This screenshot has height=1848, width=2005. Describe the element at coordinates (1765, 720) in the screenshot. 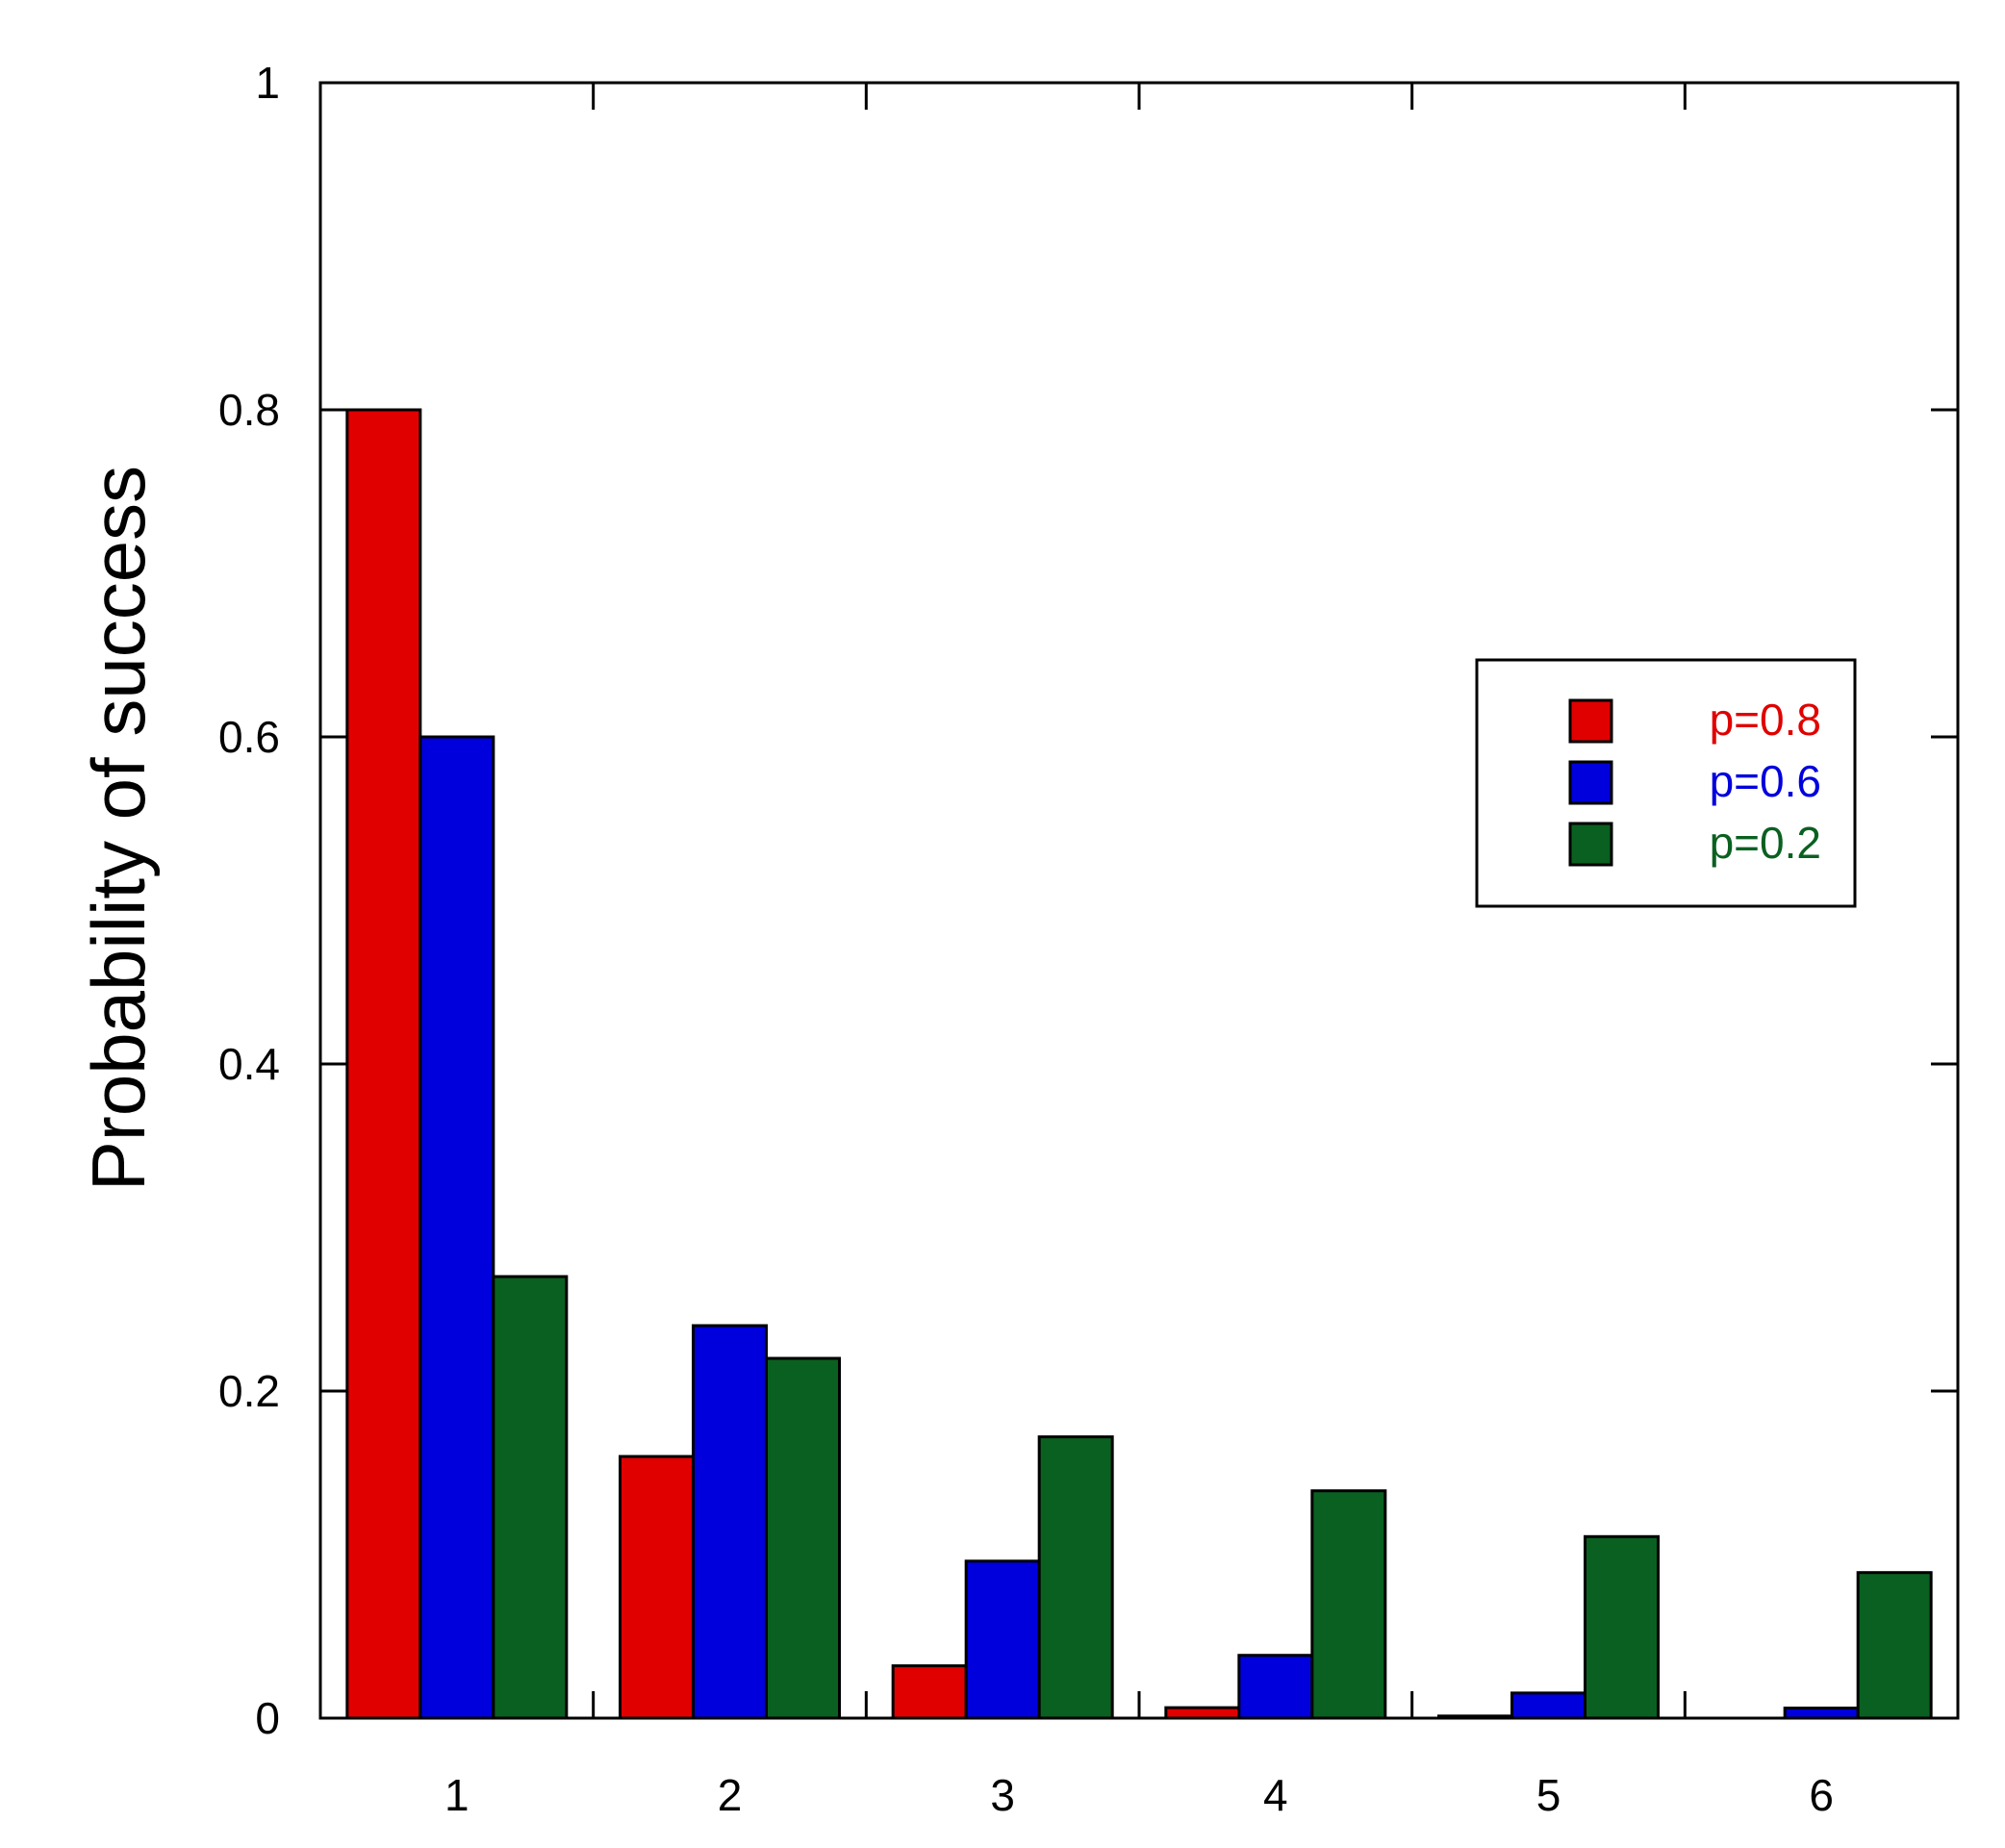

I see `legend-label: p=0.8` at that location.